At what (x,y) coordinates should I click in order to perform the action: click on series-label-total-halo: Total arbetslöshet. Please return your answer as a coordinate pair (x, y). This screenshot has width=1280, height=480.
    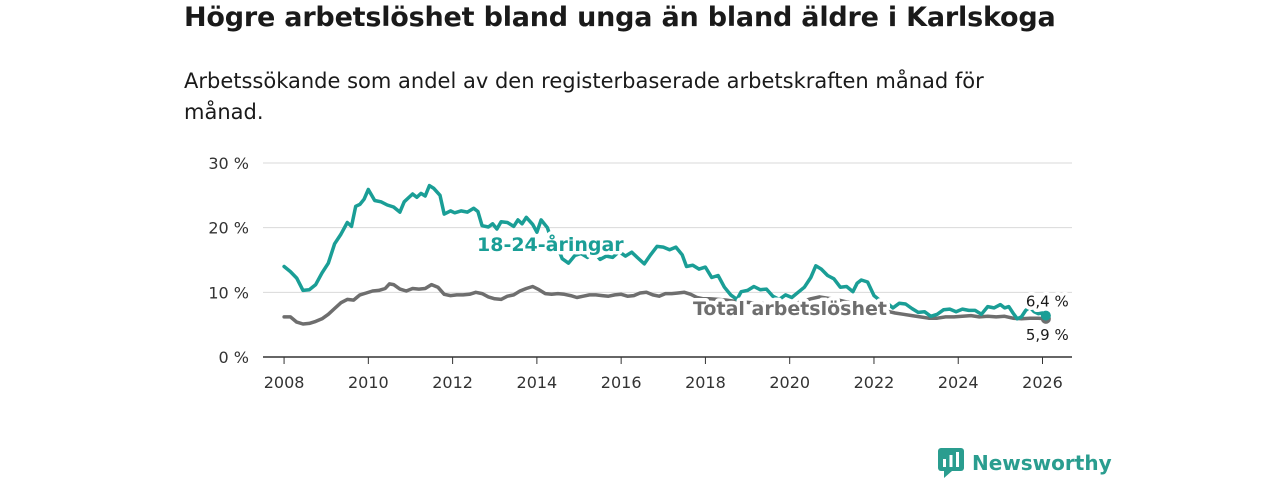
    Looking at the image, I should click on (790, 309).